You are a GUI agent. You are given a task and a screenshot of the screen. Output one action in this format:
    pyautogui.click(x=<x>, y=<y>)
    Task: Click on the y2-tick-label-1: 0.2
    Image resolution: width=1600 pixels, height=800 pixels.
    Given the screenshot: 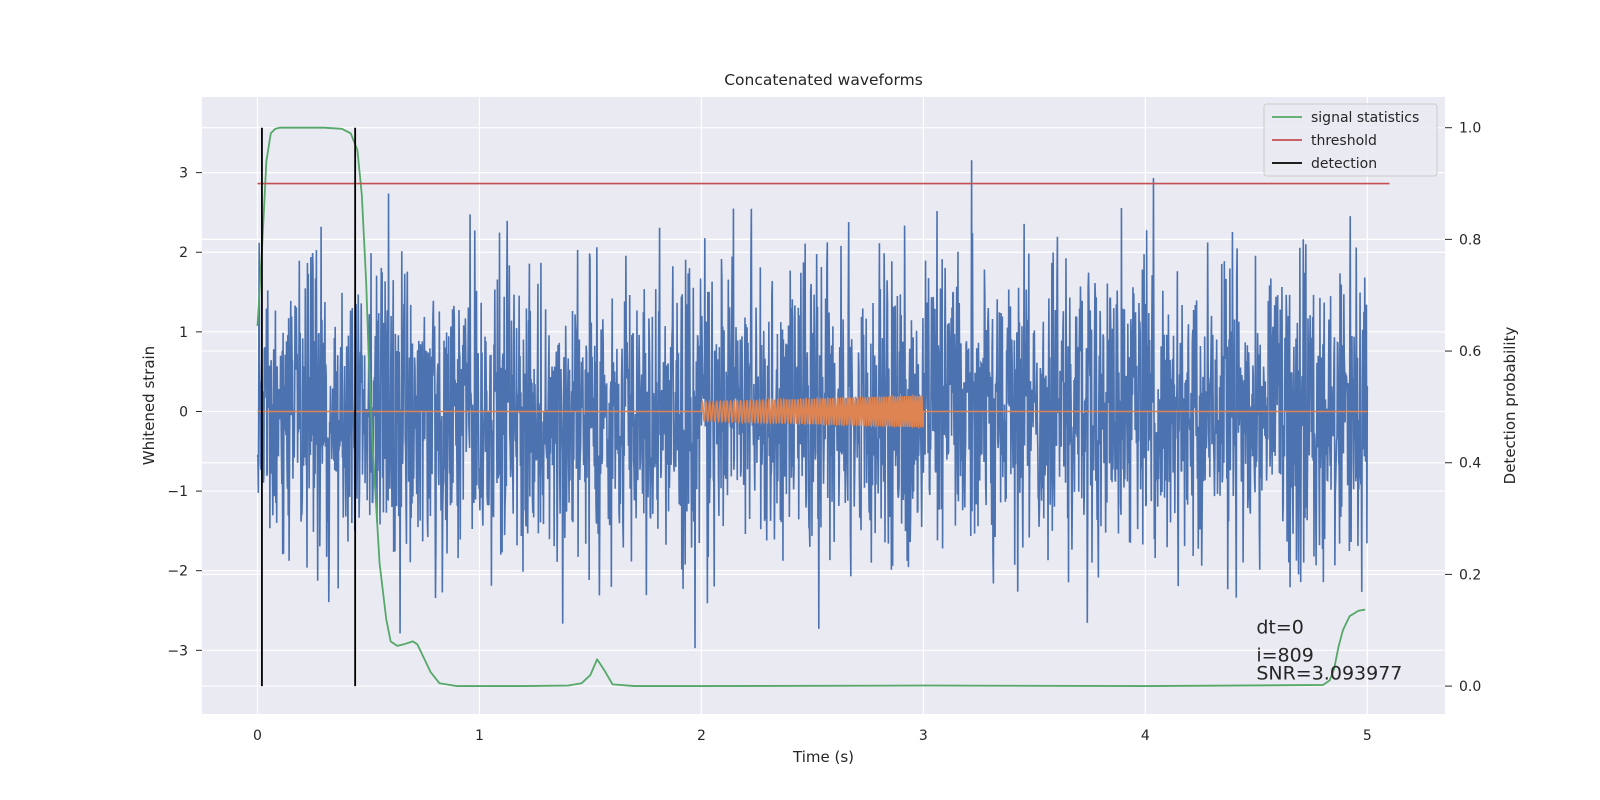 What is the action you would take?
    pyautogui.click(x=1470, y=575)
    